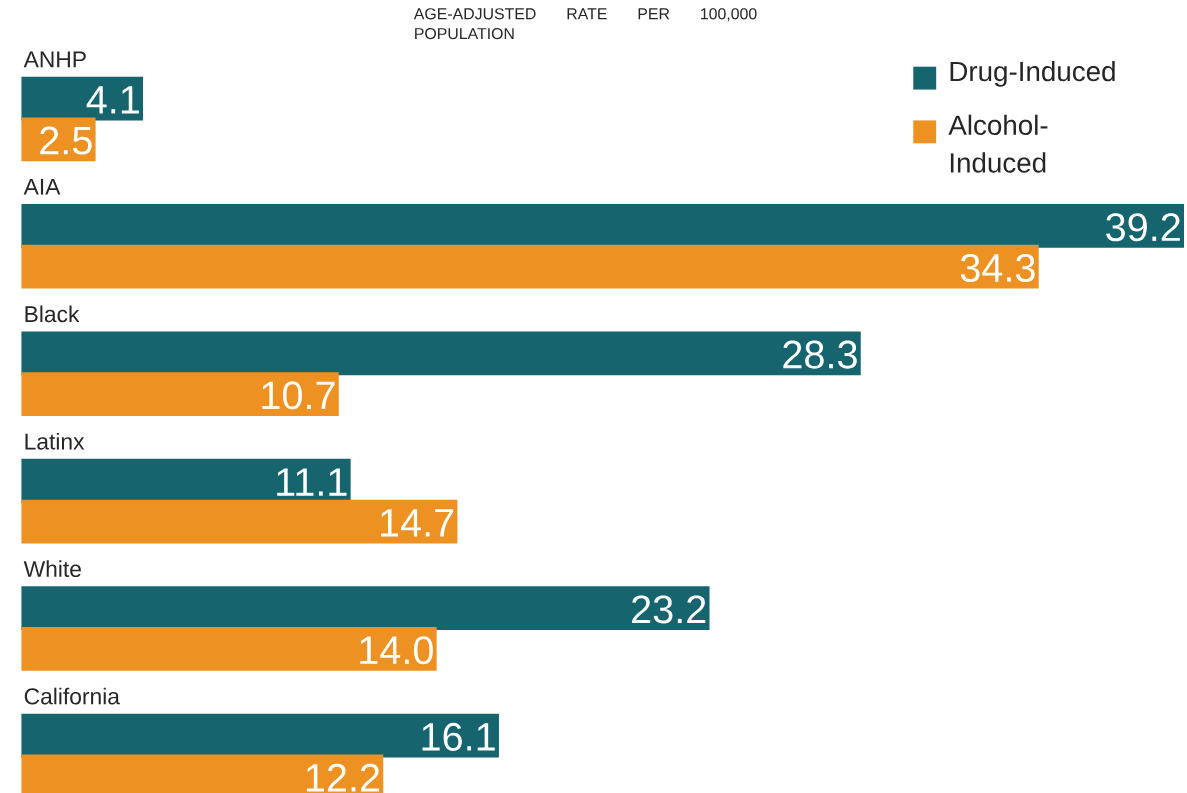  What do you see at coordinates (1032, 73) in the screenshot?
I see `legend-label: Drug-Induced` at bounding box center [1032, 73].